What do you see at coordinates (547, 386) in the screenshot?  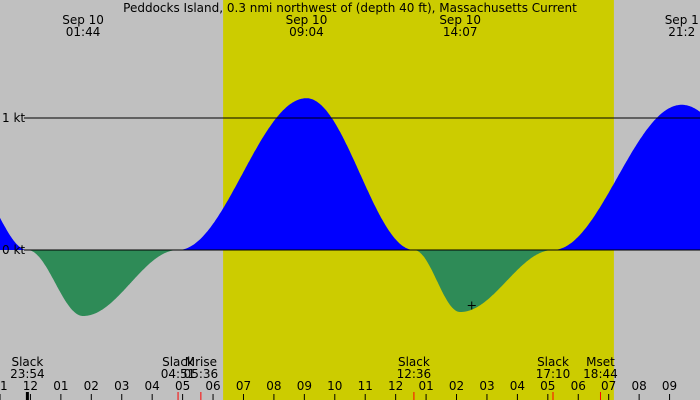 I see `hour-tick-label-17: 05` at bounding box center [547, 386].